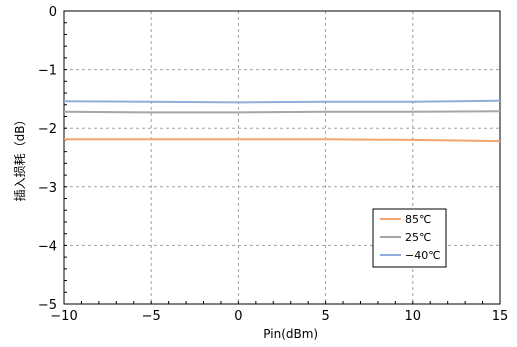  Describe the element at coordinates (47, 129) in the screenshot. I see `y-tick-label: −2` at that location.